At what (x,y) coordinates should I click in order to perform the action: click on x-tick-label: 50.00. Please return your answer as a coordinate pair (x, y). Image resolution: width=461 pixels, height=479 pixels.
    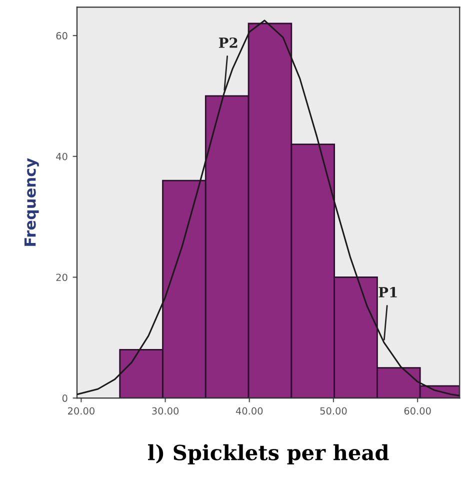
    Looking at the image, I should click on (333, 411).